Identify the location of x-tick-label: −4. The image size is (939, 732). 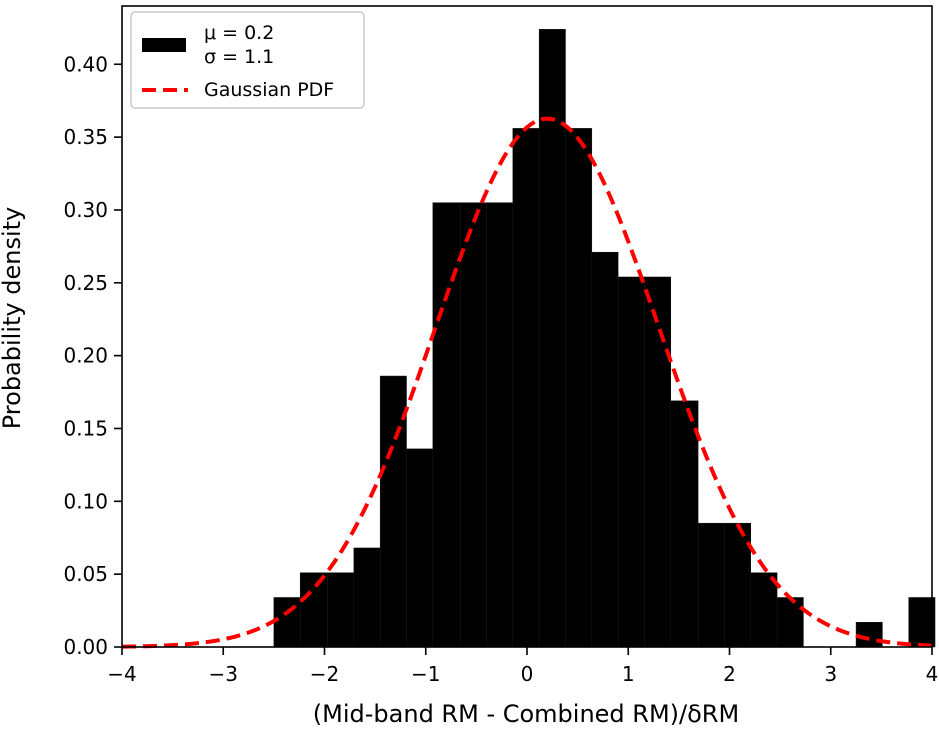
(121, 674).